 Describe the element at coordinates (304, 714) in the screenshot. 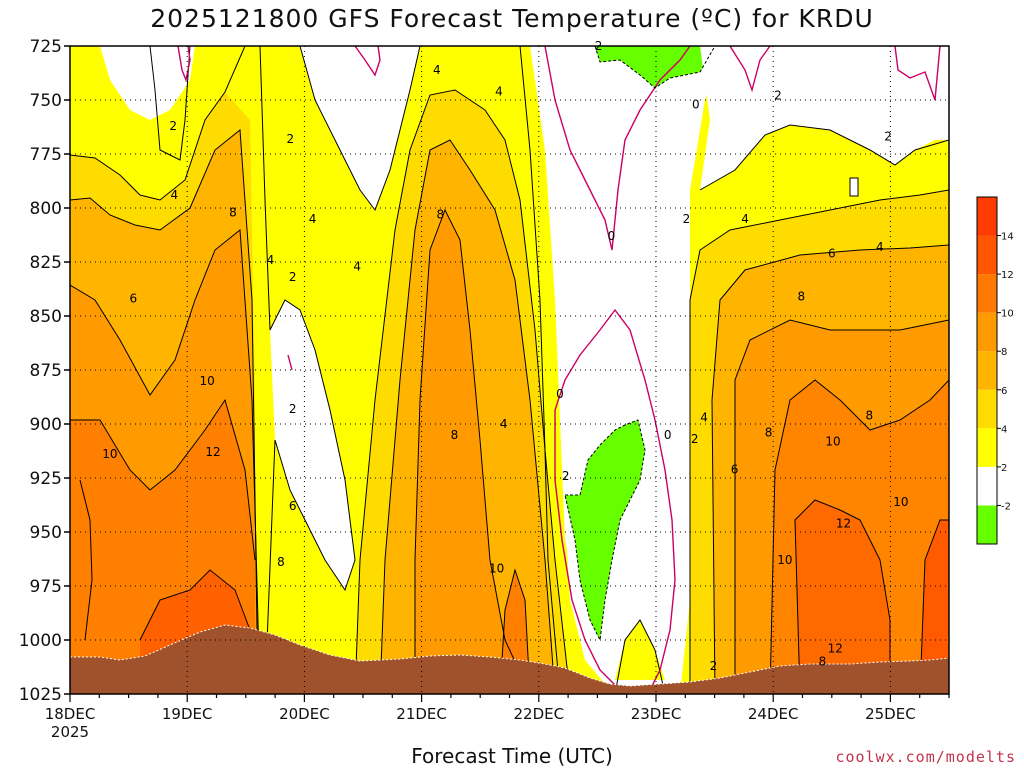

I see `x-tick-label: 20DEC` at that location.